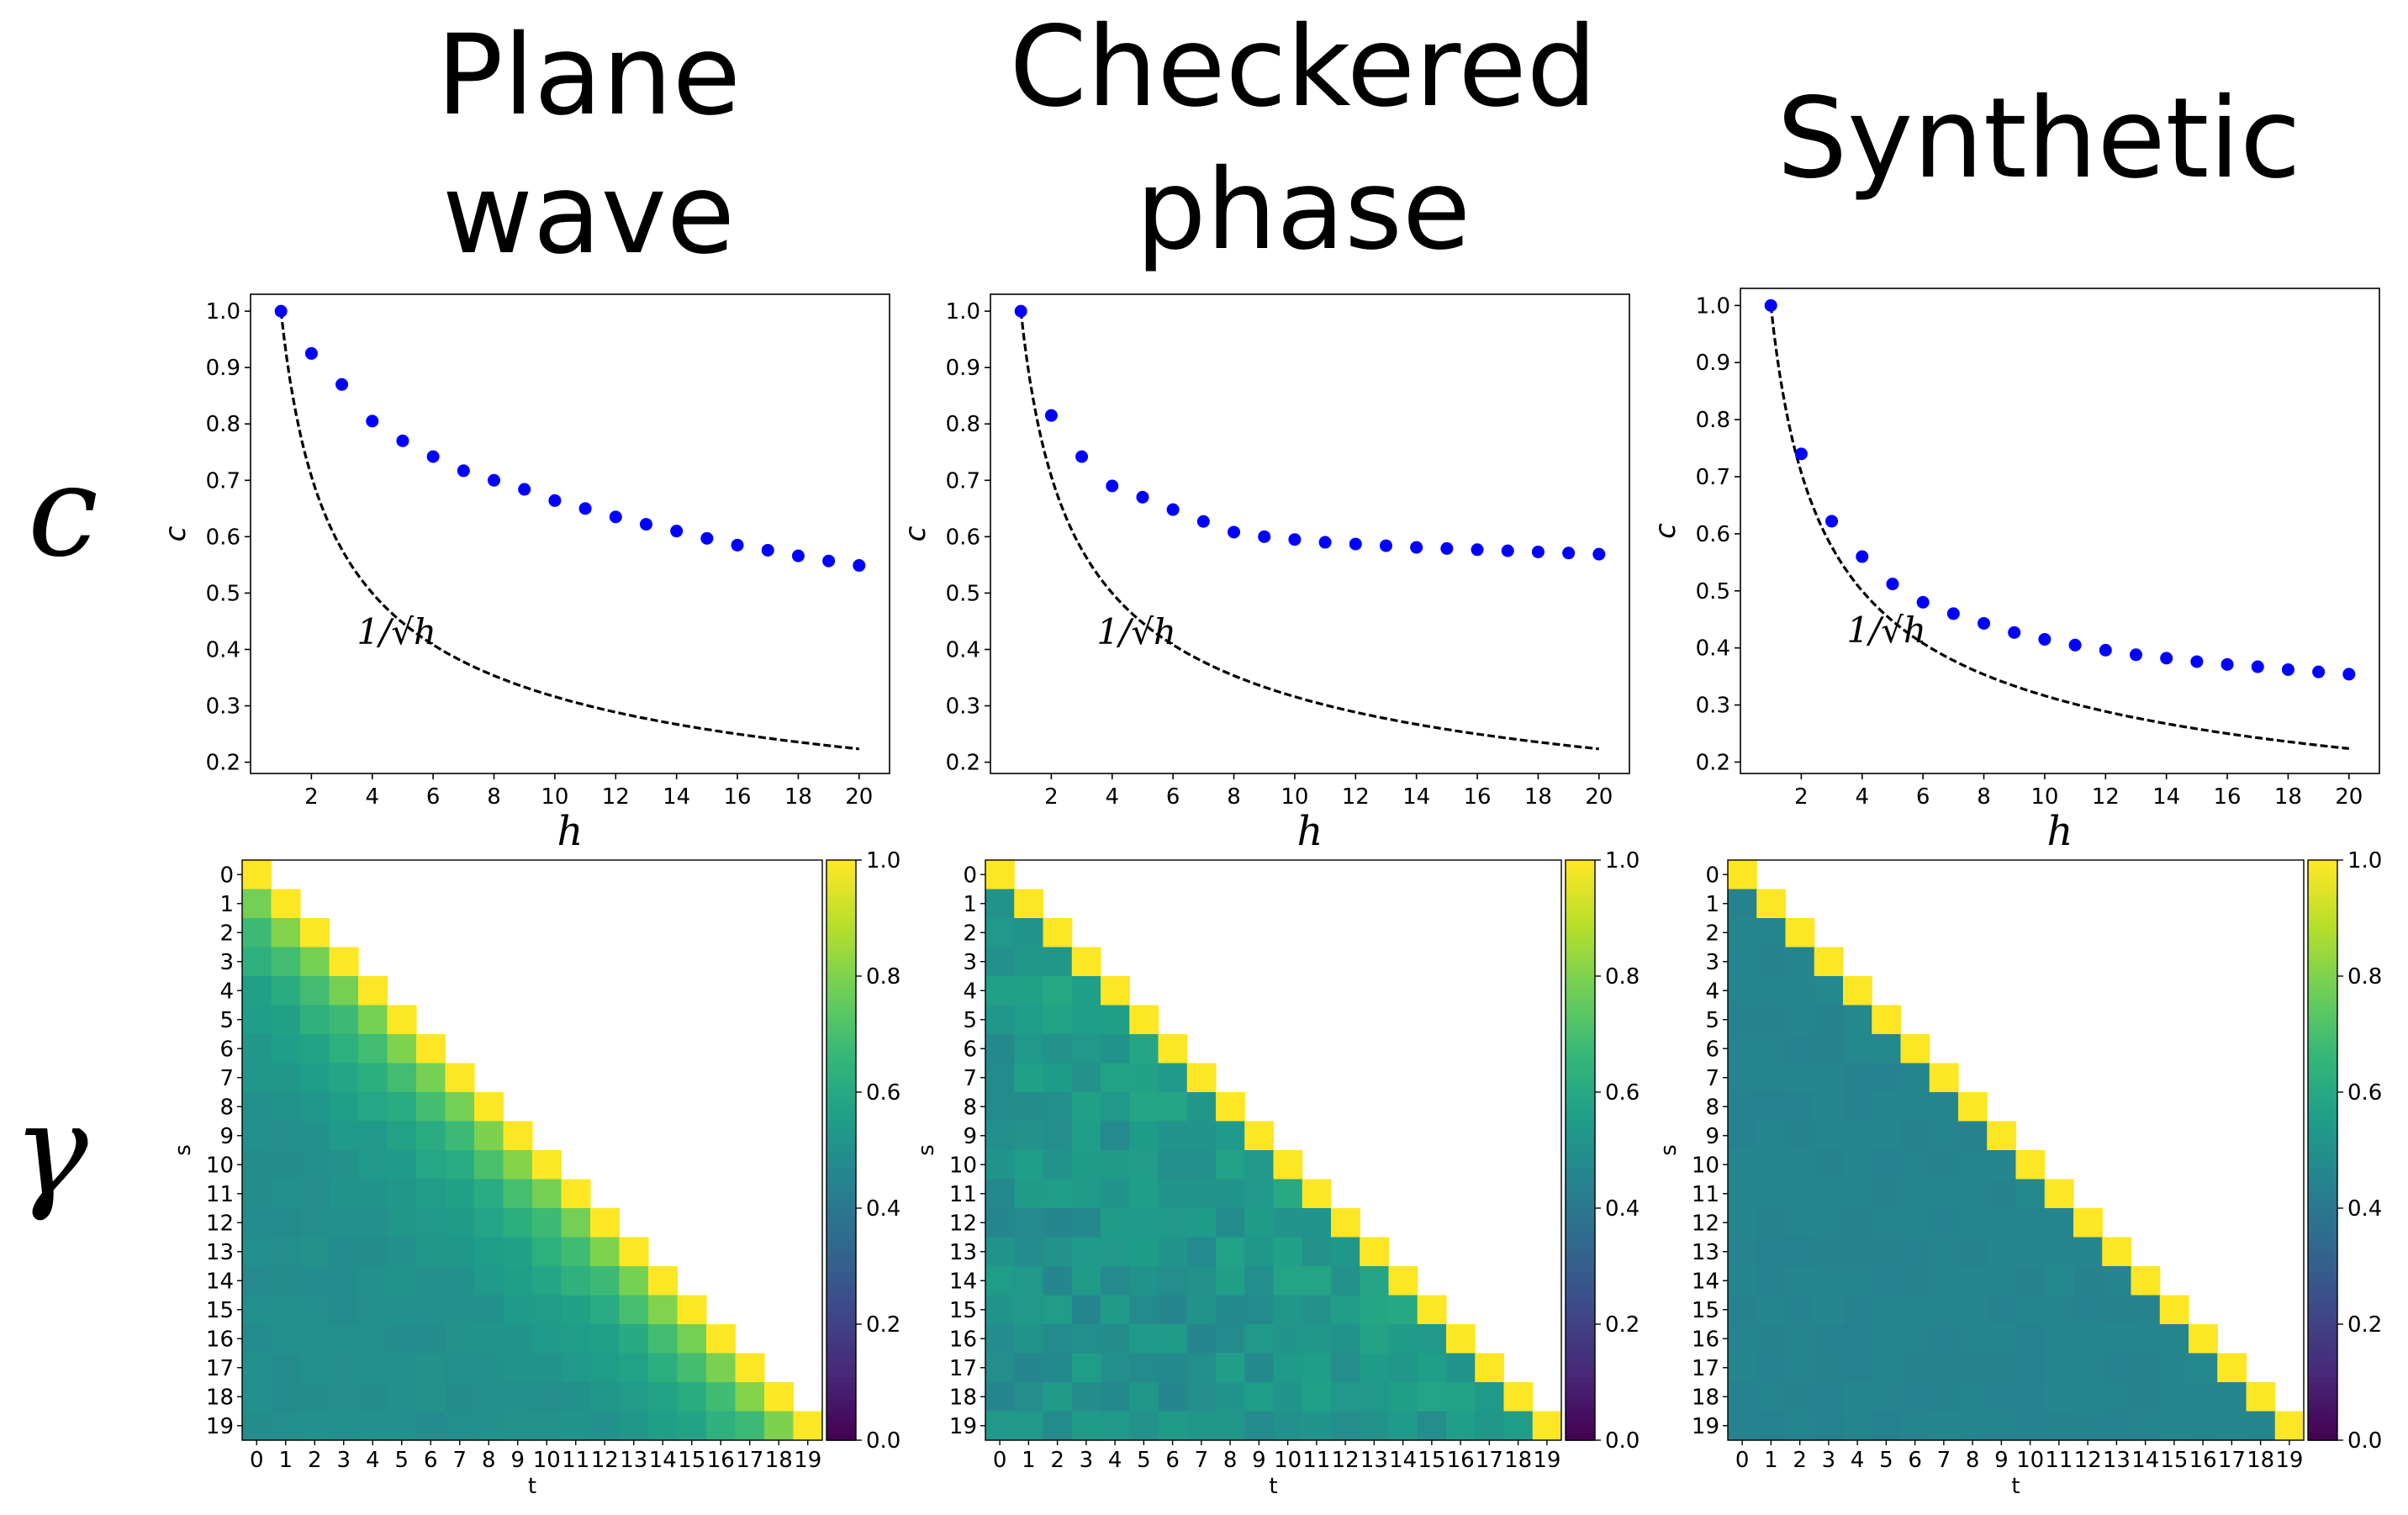 The width and height of the screenshot is (2408, 1515). Describe the element at coordinates (532, 1150) in the screenshot. I see `heatmap-frame` at that location.